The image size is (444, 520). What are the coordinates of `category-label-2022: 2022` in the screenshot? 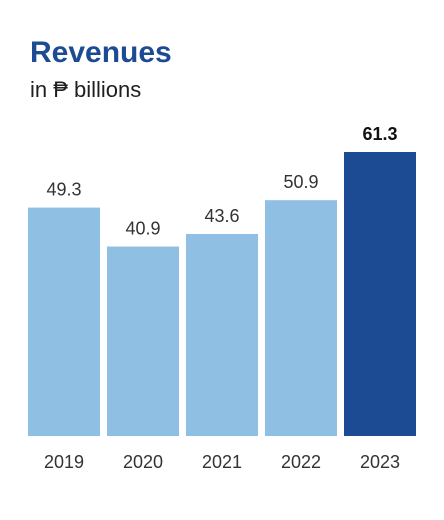 It's located at (301, 462).